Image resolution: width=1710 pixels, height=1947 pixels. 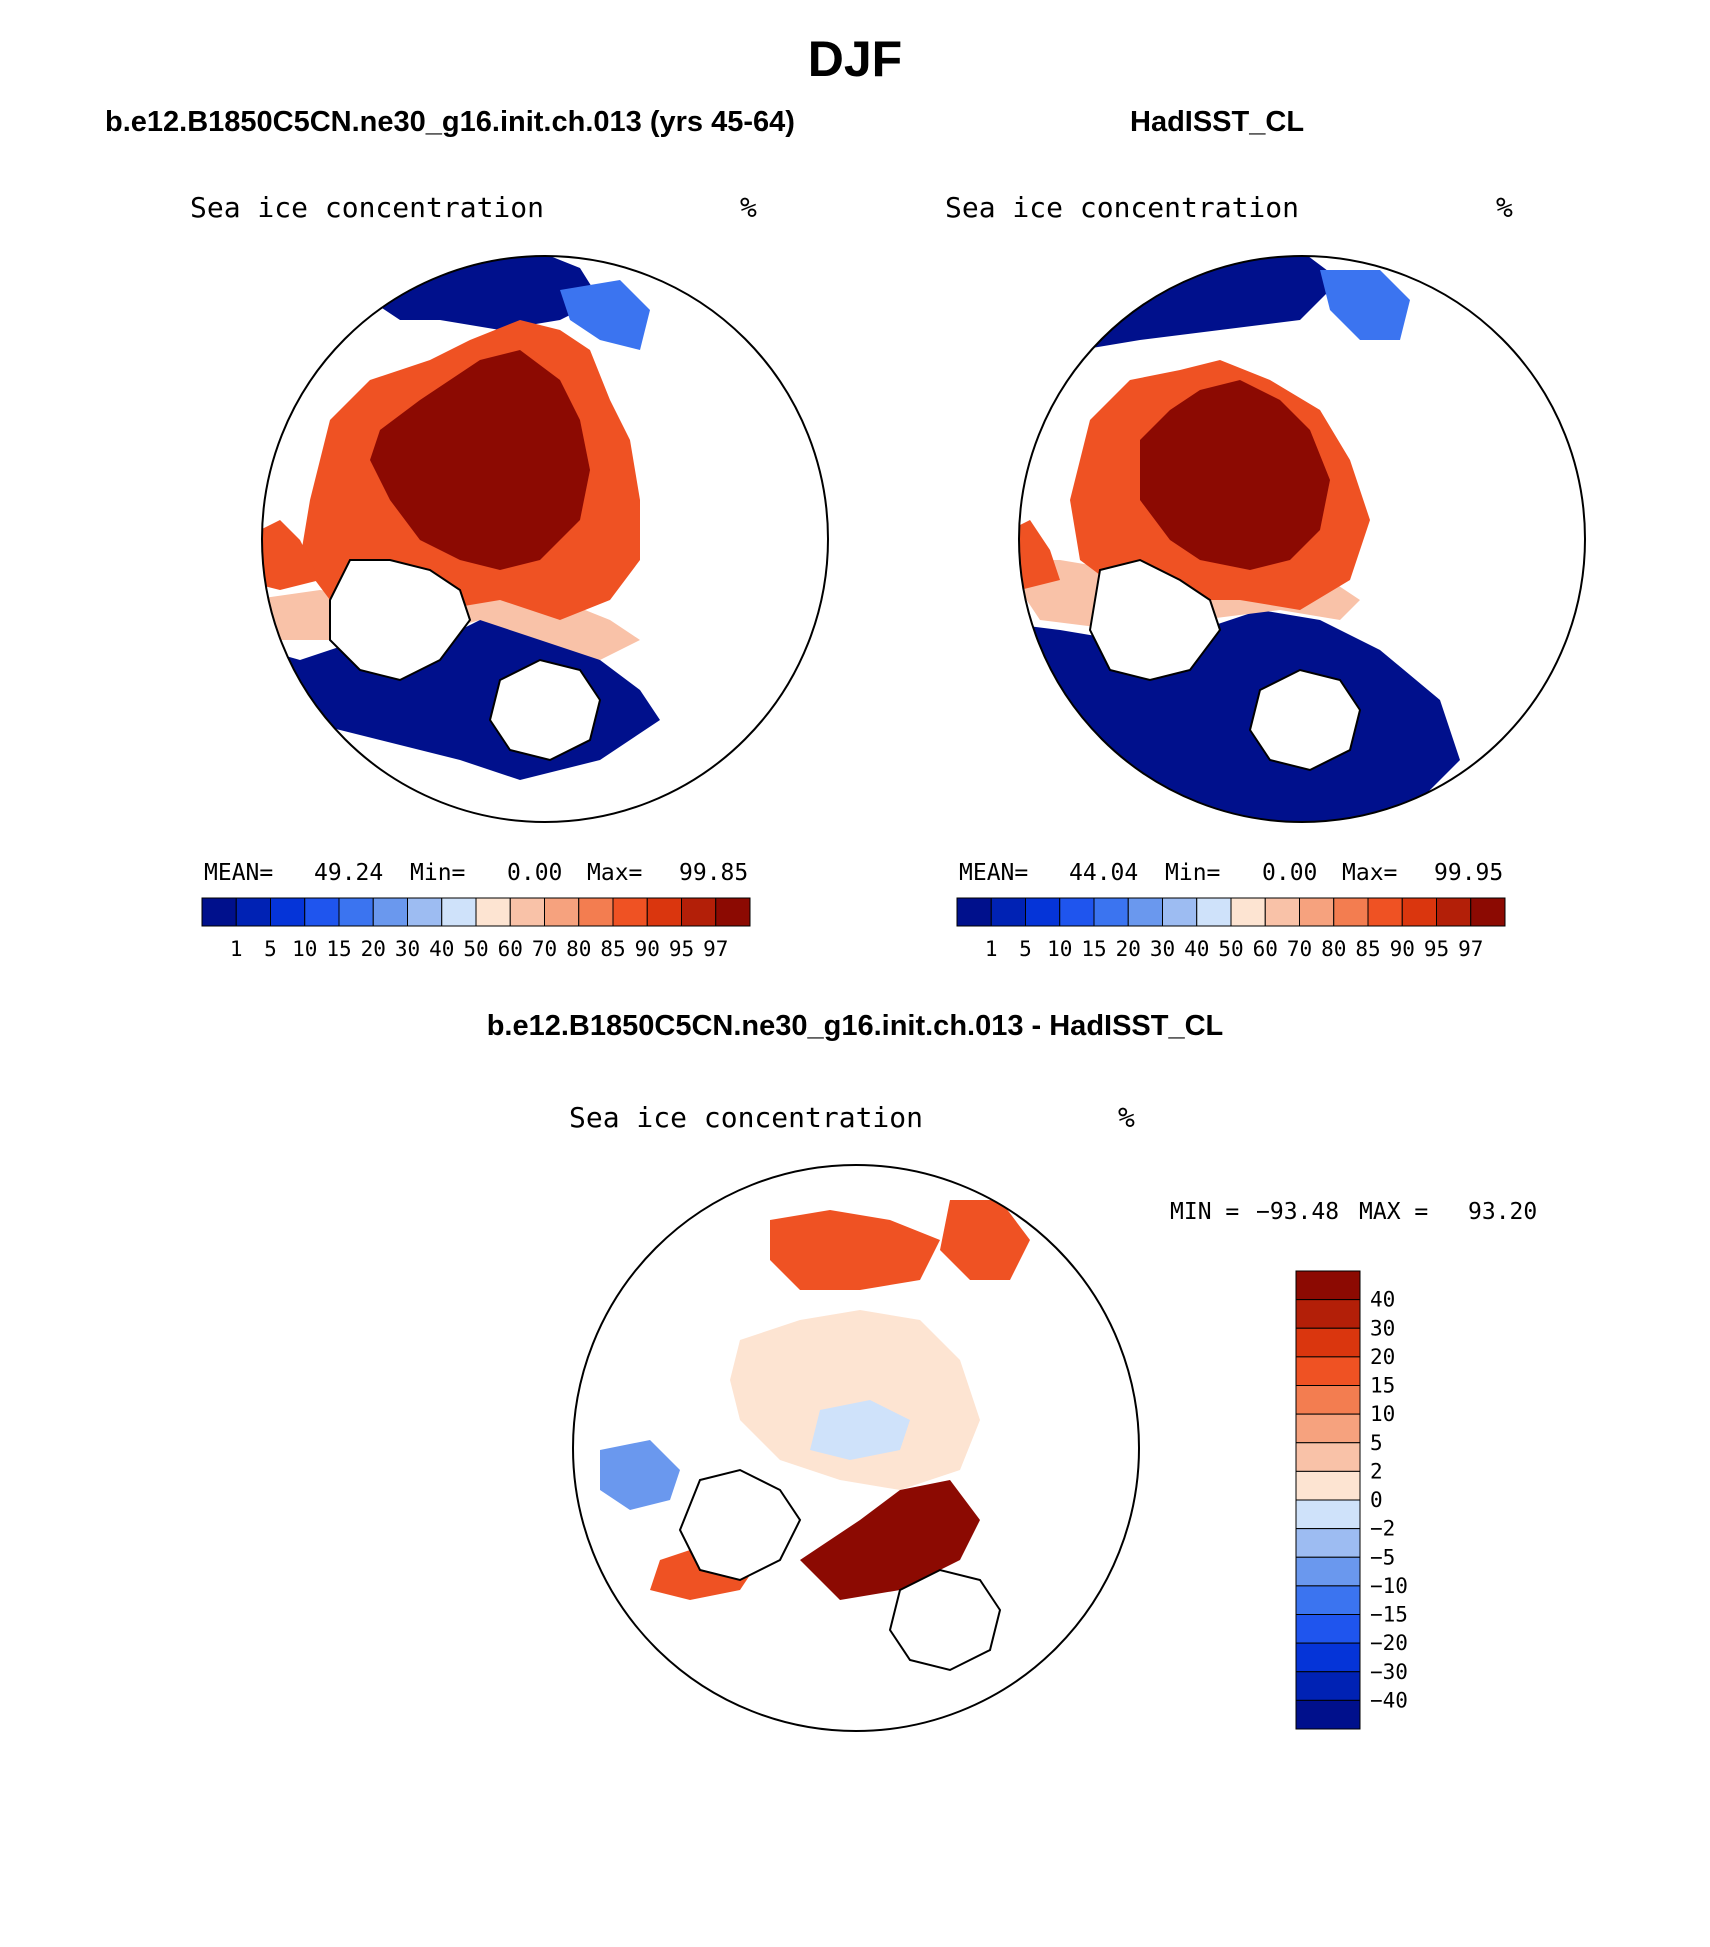 What do you see at coordinates (304, 949) in the screenshot?
I see `left-colorbar-tick-label: 10` at bounding box center [304, 949].